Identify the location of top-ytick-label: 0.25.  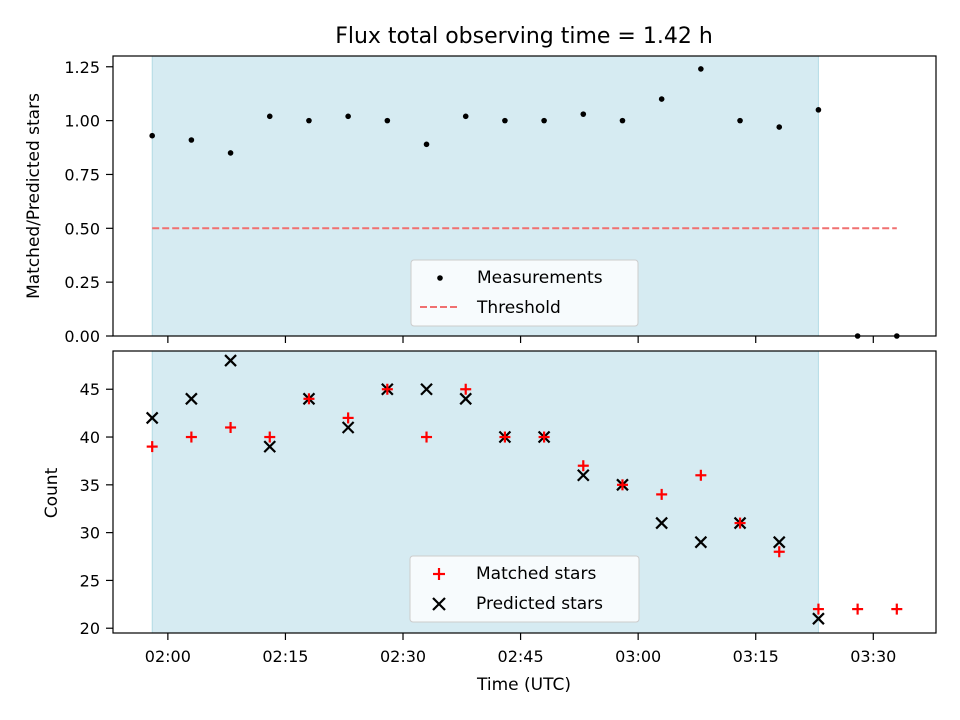
(82, 282).